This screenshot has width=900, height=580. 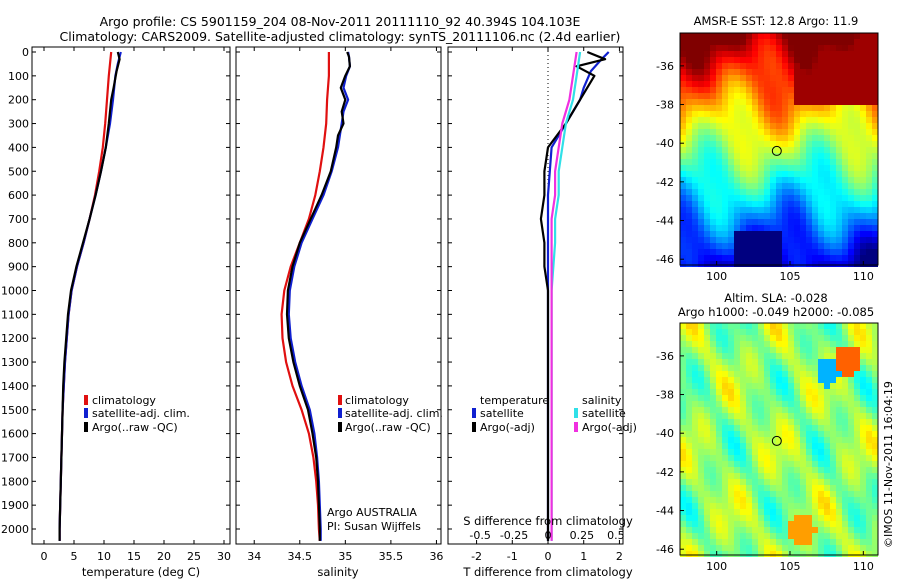 What do you see at coordinates (15, 362) in the screenshot?
I see `ytick-label: 1300` at bounding box center [15, 362].